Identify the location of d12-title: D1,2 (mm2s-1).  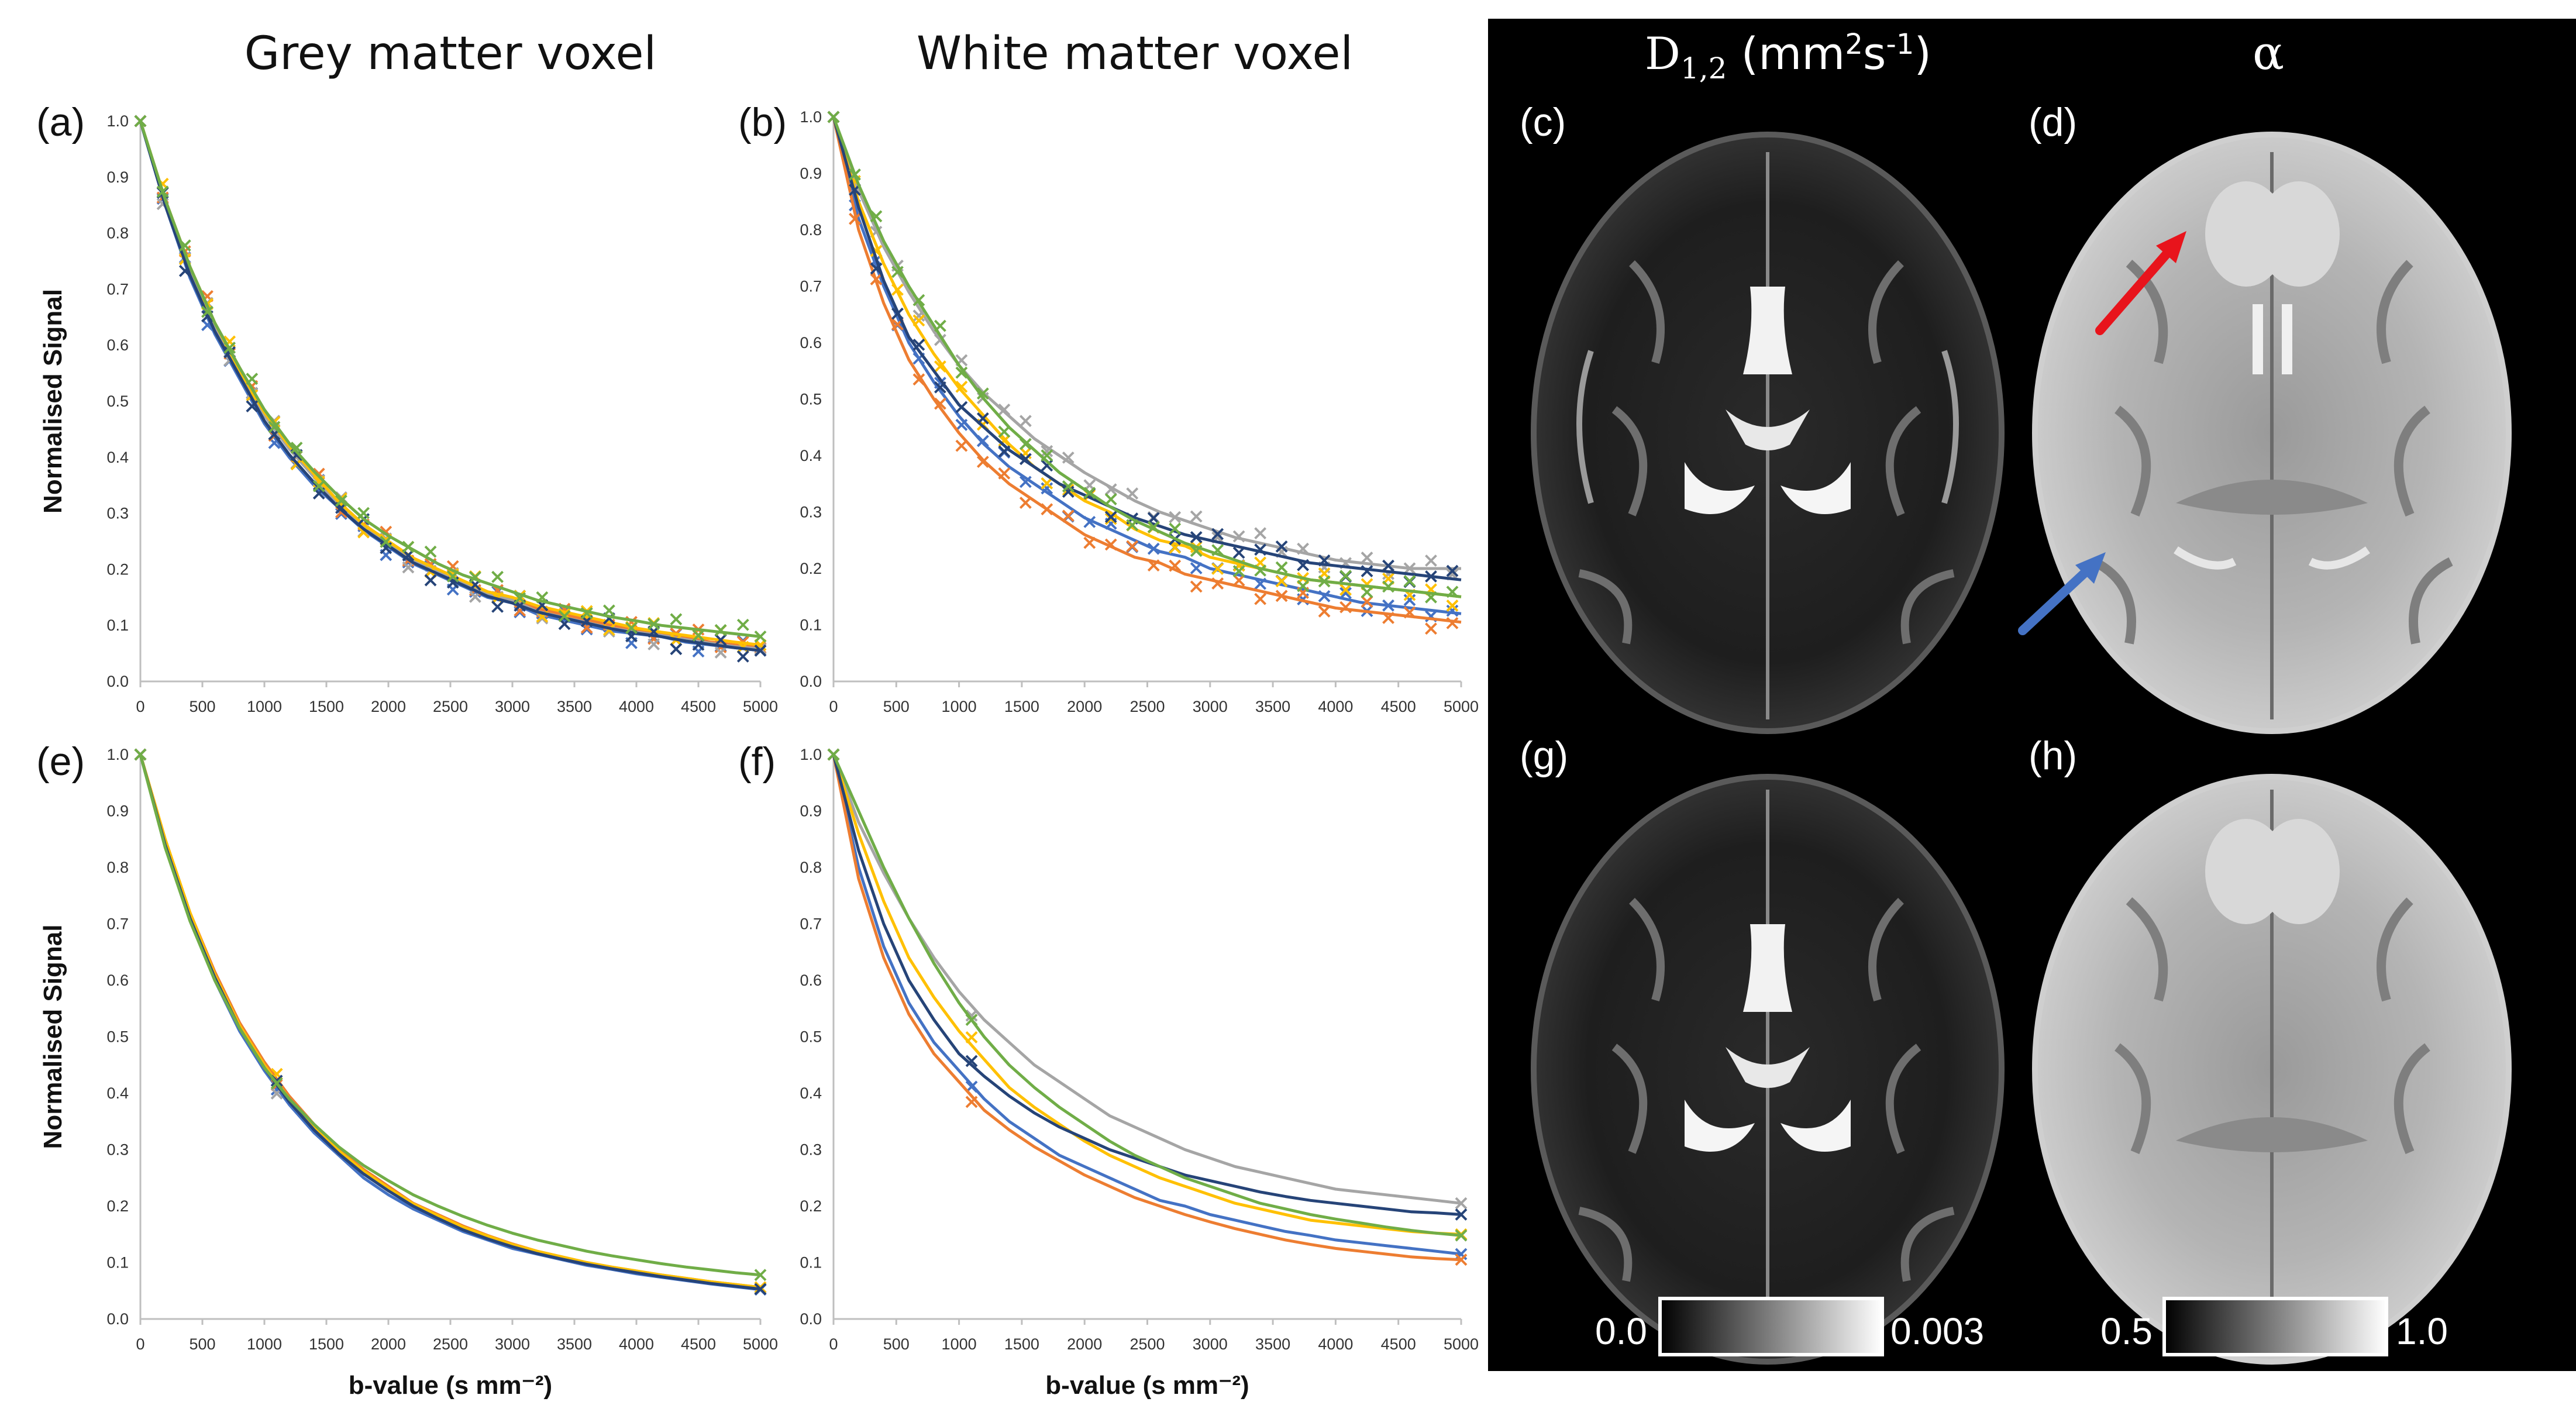
(1788, 56).